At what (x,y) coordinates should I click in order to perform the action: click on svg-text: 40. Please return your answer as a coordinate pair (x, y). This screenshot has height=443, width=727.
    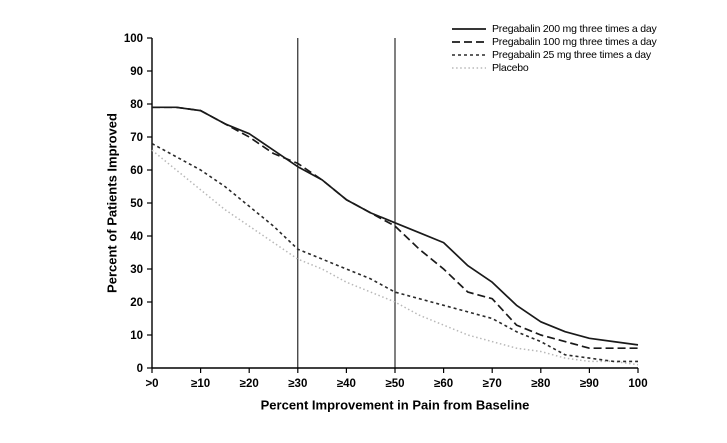
    Looking at the image, I should click on (136, 237).